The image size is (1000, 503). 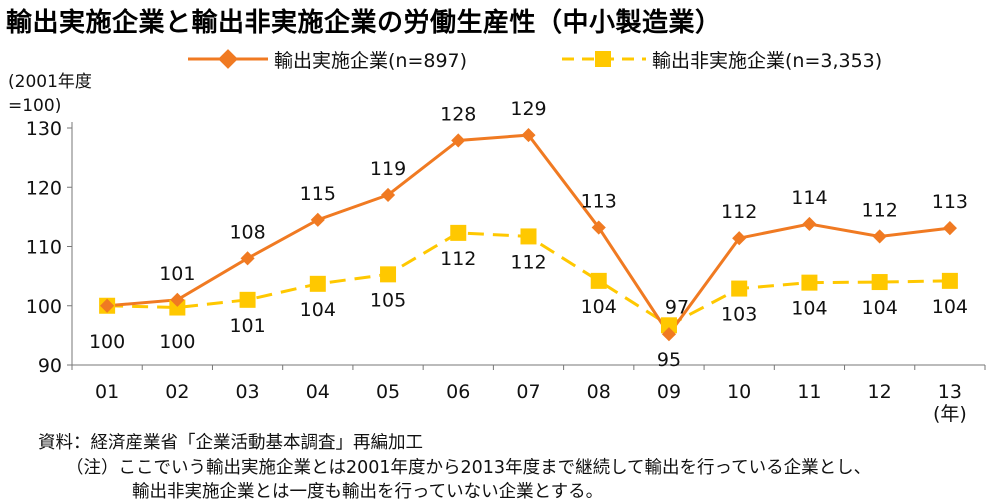 I want to click on data-label-export: 114, so click(x=809, y=198).